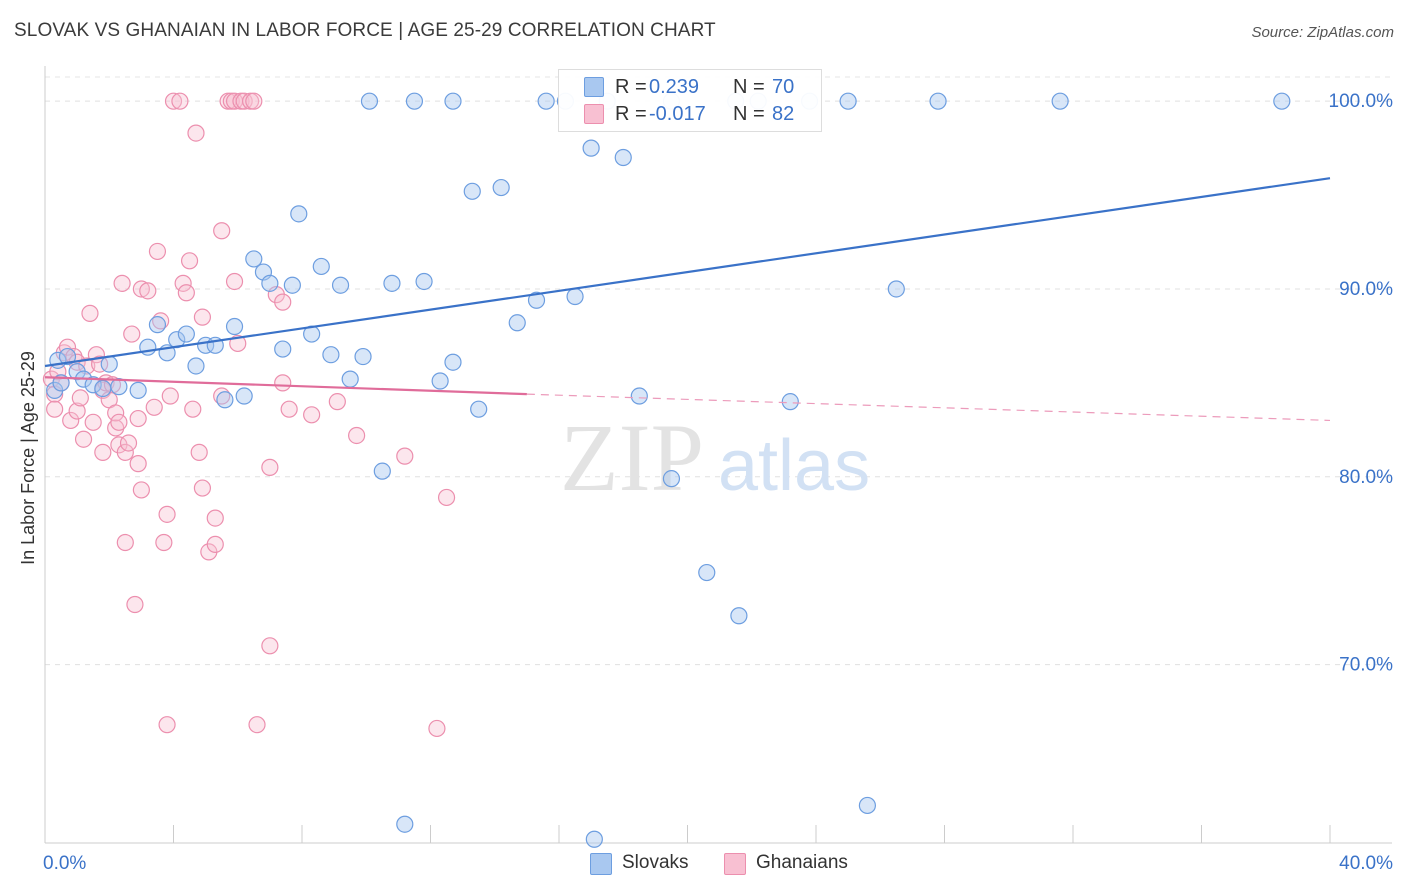 Image resolution: width=1406 pixels, height=892 pixels. Describe the element at coordinates (690, 100) in the screenshot. I see `correlation-legend: R = 0.239 N = 70 R = -0.017 N = 82` at that location.